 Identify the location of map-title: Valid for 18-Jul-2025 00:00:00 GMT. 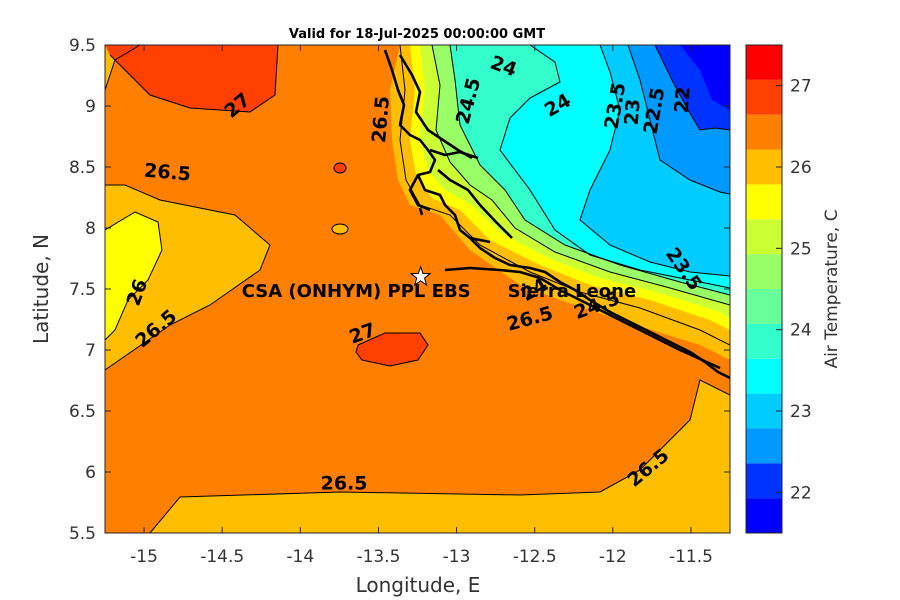
(417, 34).